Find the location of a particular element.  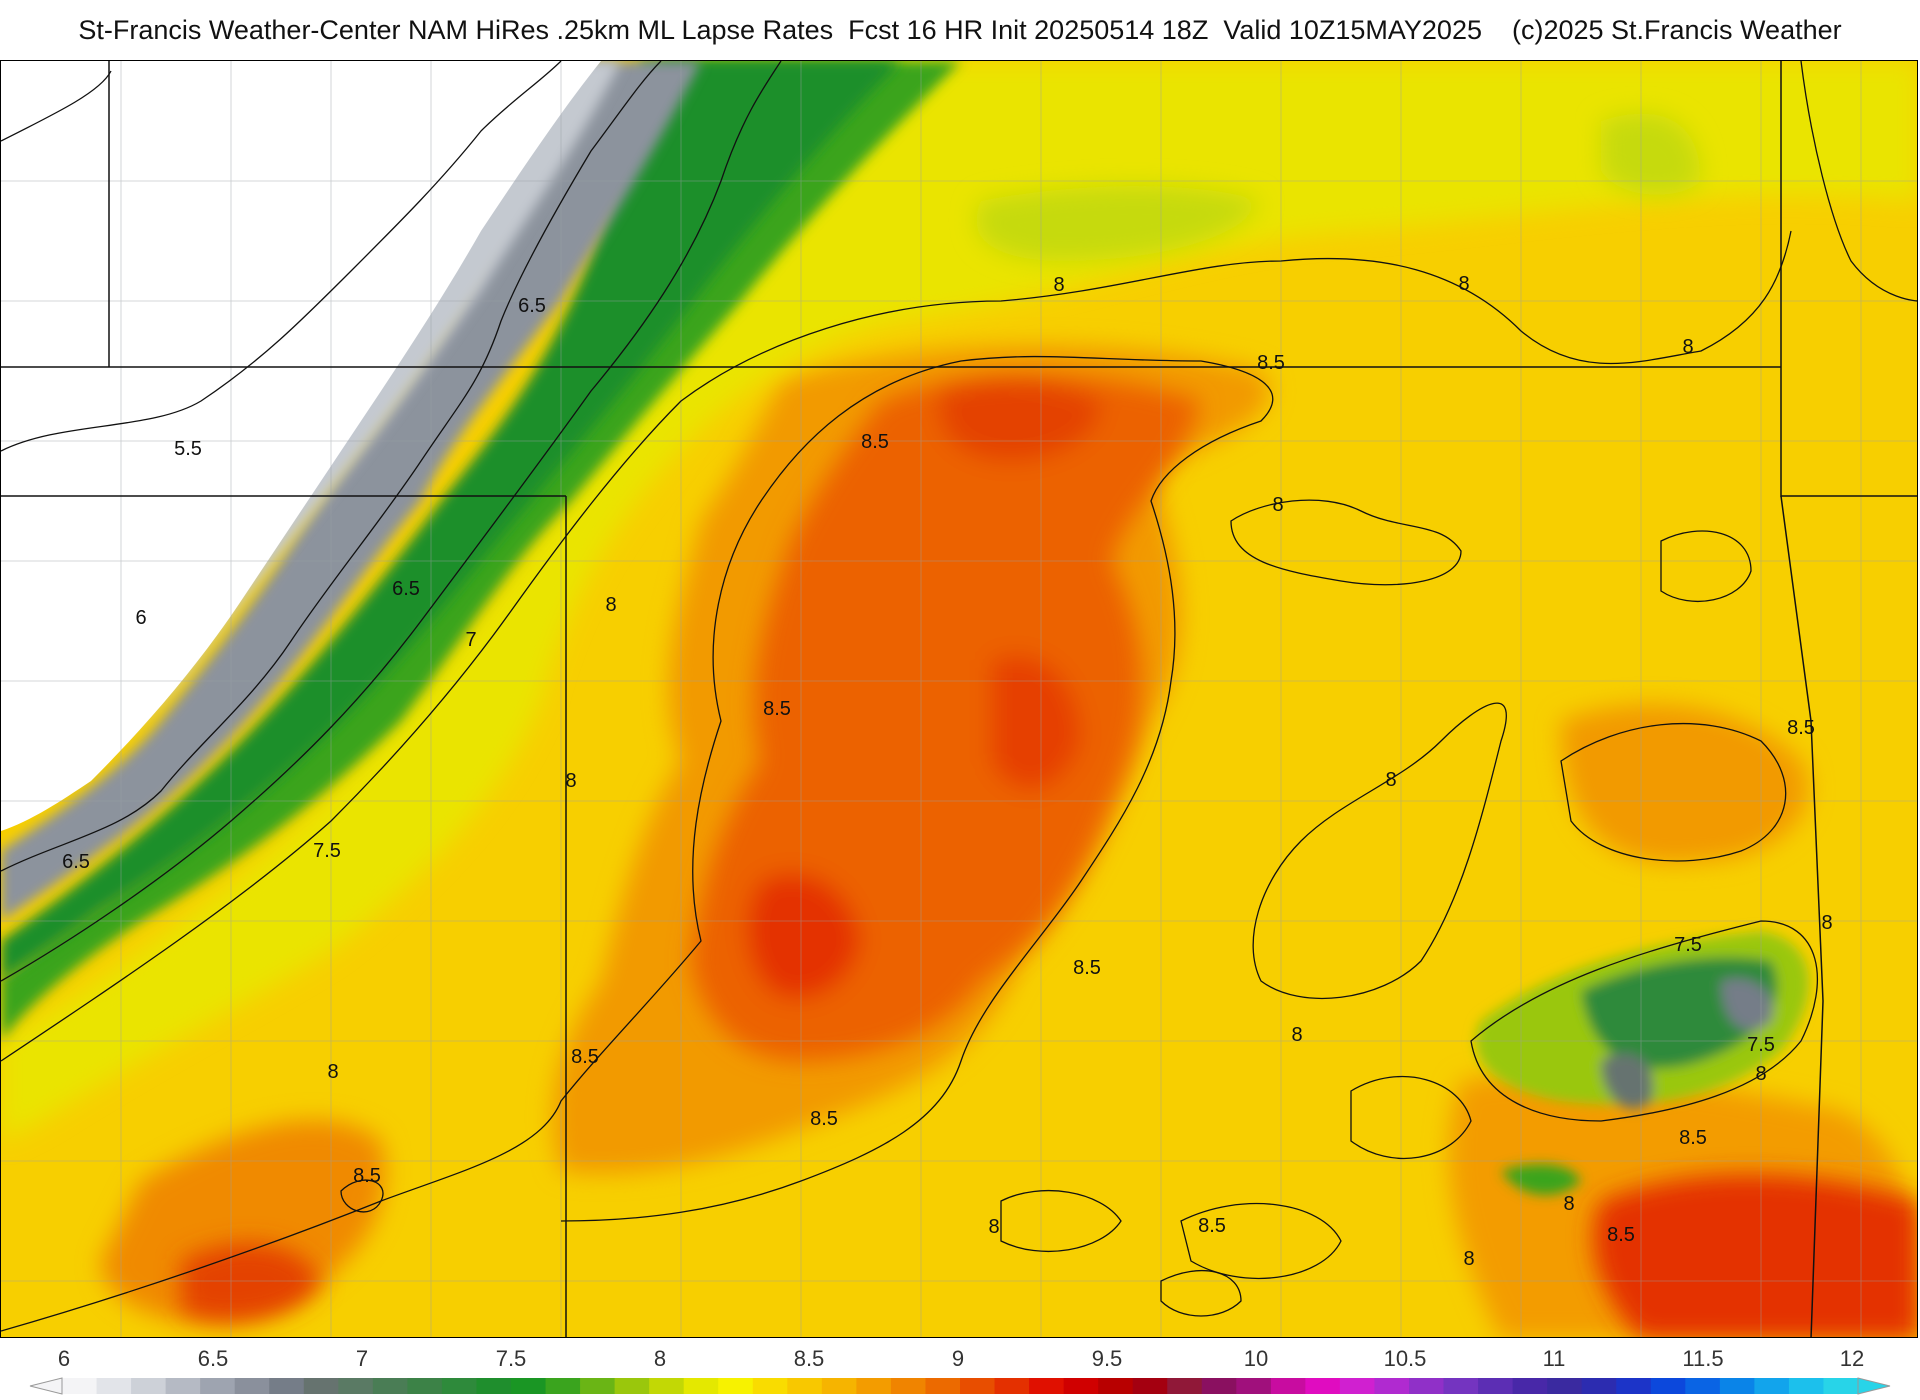

colorbar-tick: 6 is located at coordinates (64, 1358).